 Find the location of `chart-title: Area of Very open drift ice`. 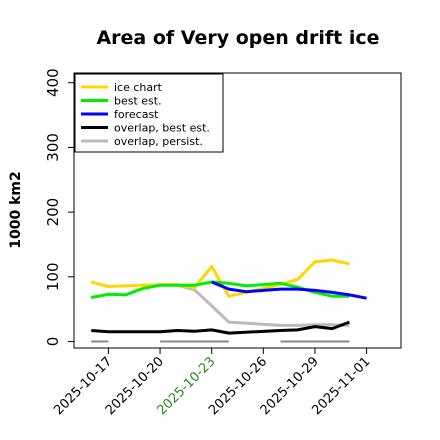

chart-title: Area of Very open drift ice is located at coordinates (237, 38).